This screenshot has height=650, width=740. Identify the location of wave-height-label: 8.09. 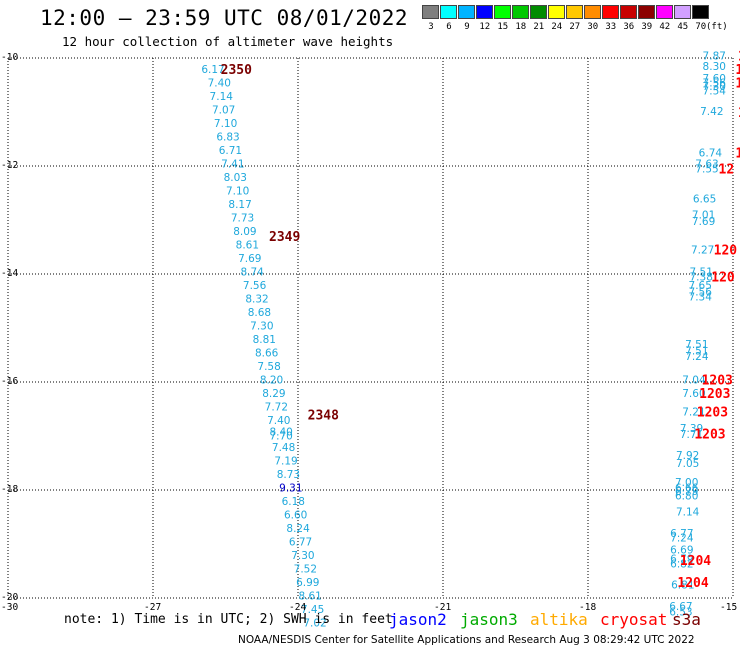
(244, 232).